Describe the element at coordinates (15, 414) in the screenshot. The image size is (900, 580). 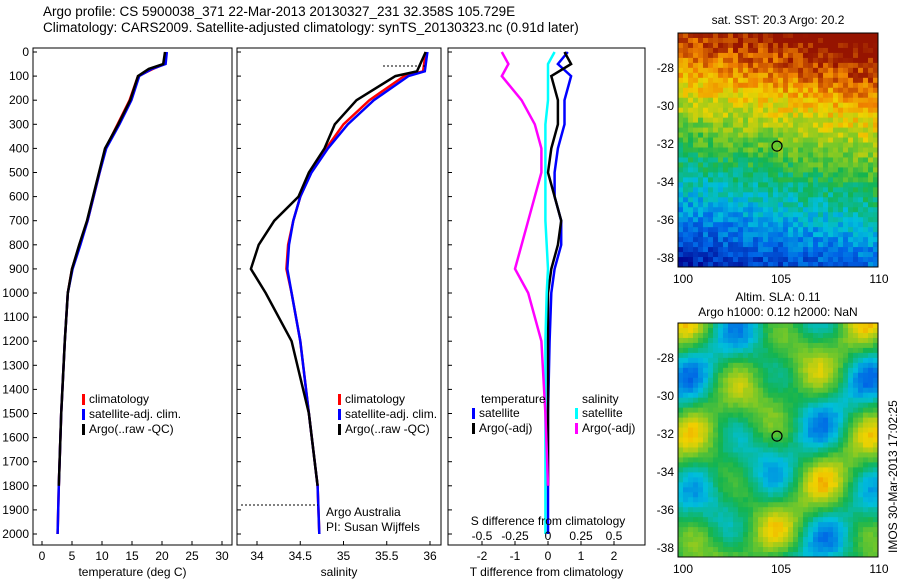
I see `y-tick-label: 1500` at that location.